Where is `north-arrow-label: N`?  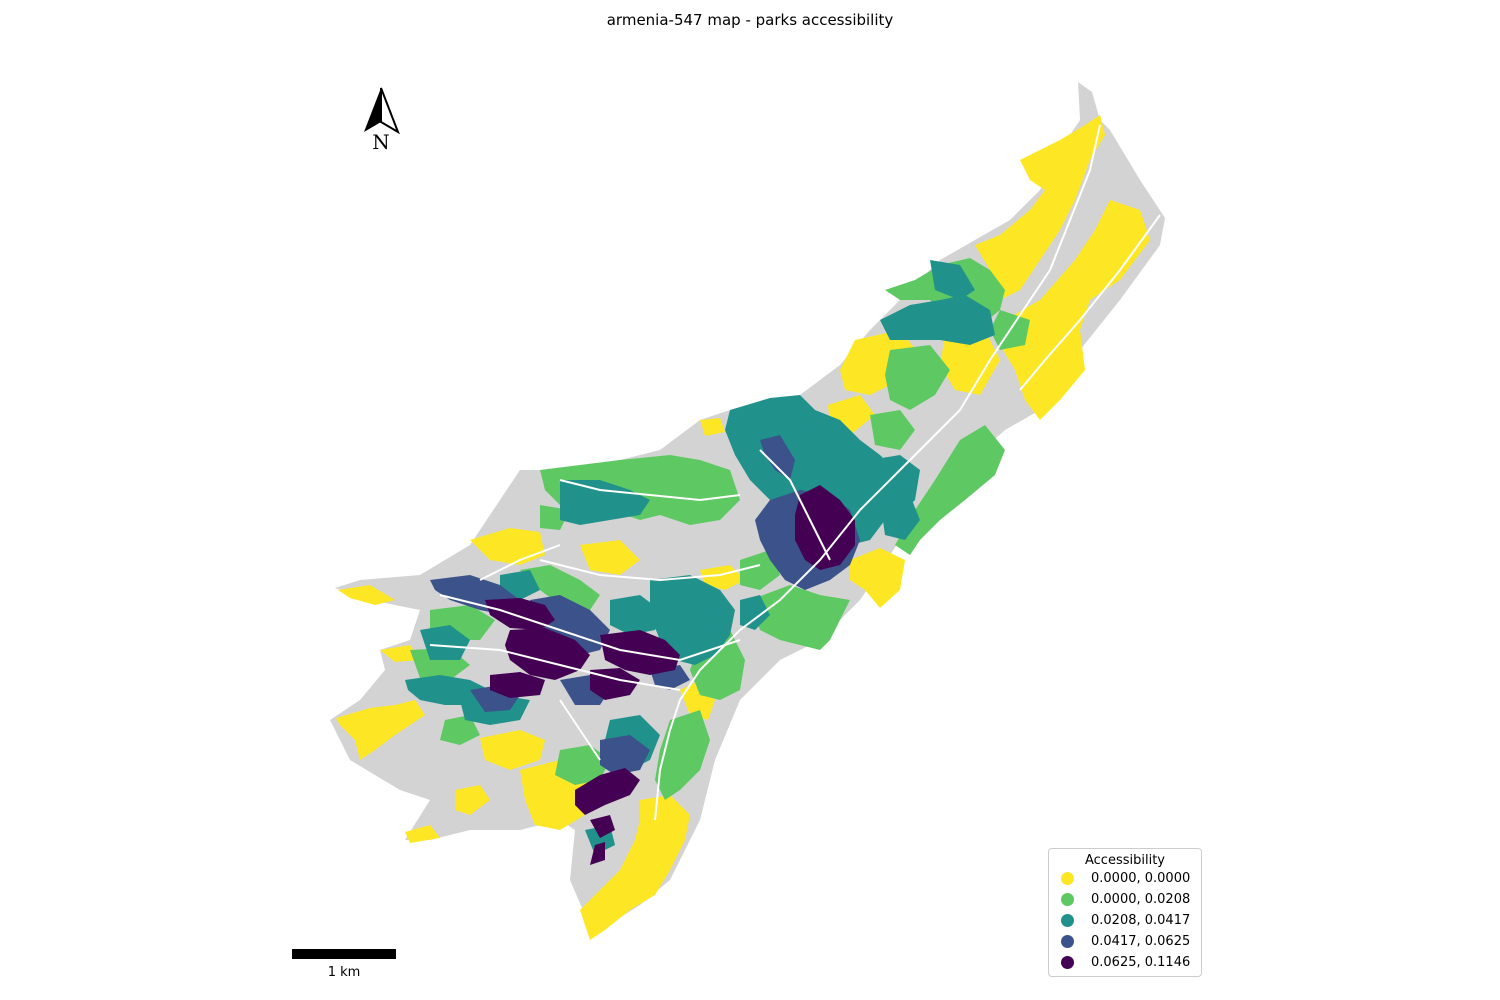
north-arrow-label: N is located at coordinates (381, 142).